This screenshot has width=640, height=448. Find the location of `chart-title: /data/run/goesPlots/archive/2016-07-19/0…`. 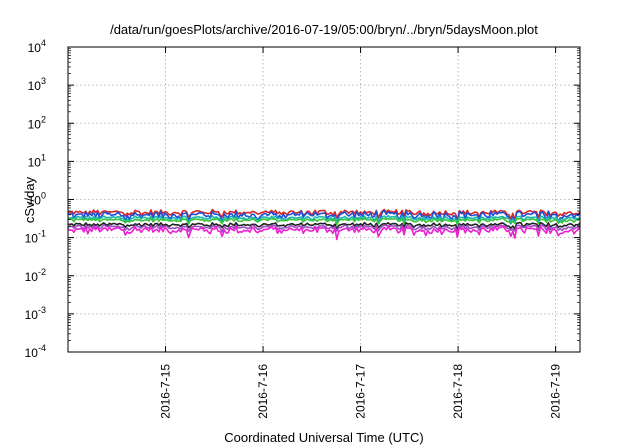

chart-title: /data/run/goesPlots/archive/2016-07-19/0… is located at coordinates (324, 29).